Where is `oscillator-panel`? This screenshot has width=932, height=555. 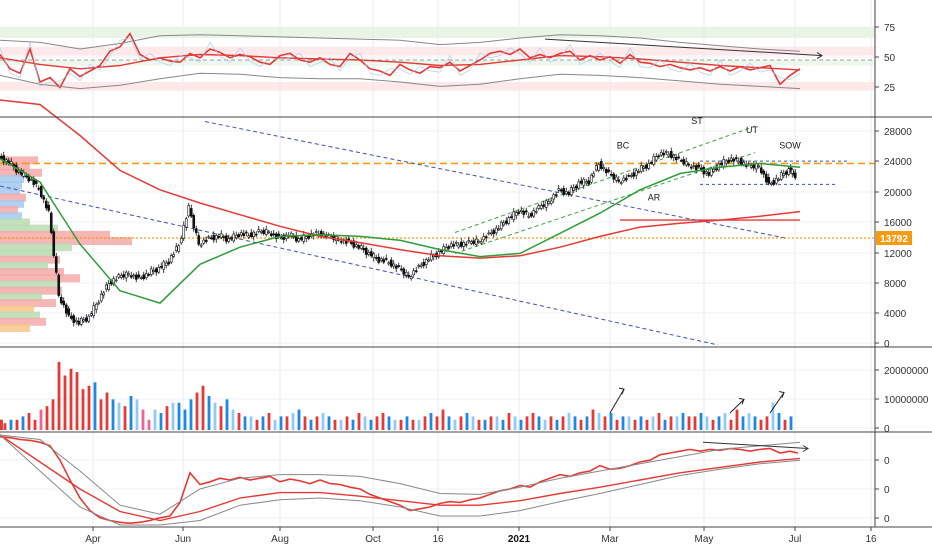 oscillator-panel is located at coordinates (404, 480).